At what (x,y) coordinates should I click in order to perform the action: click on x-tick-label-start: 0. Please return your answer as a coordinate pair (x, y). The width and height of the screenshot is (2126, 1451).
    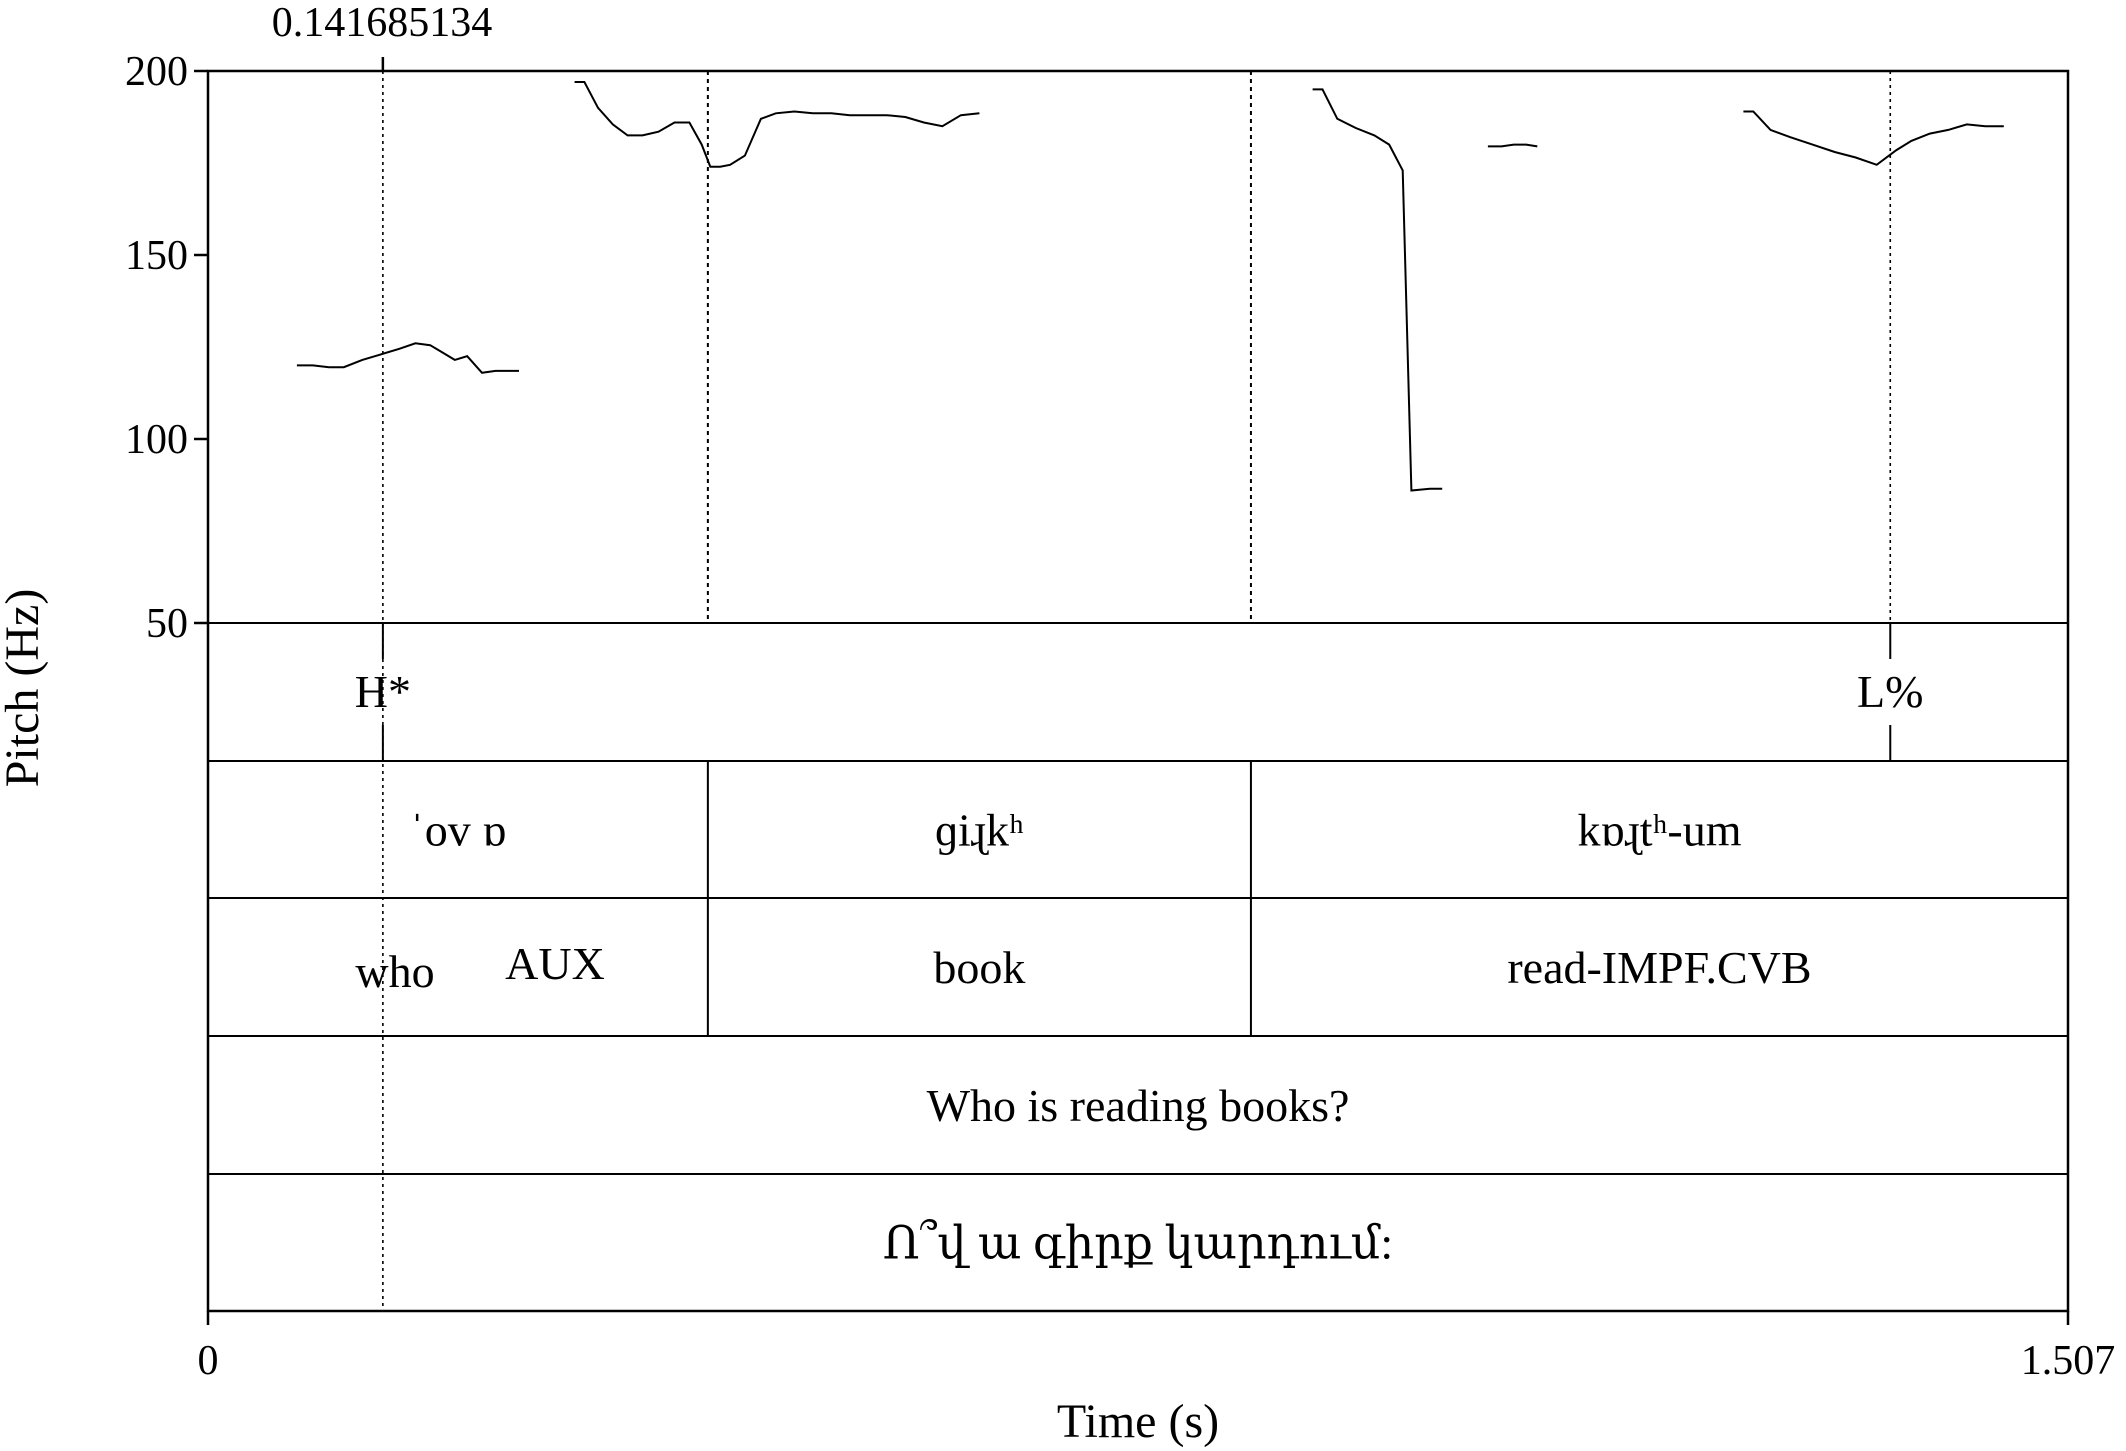
    Looking at the image, I should click on (208, 1361).